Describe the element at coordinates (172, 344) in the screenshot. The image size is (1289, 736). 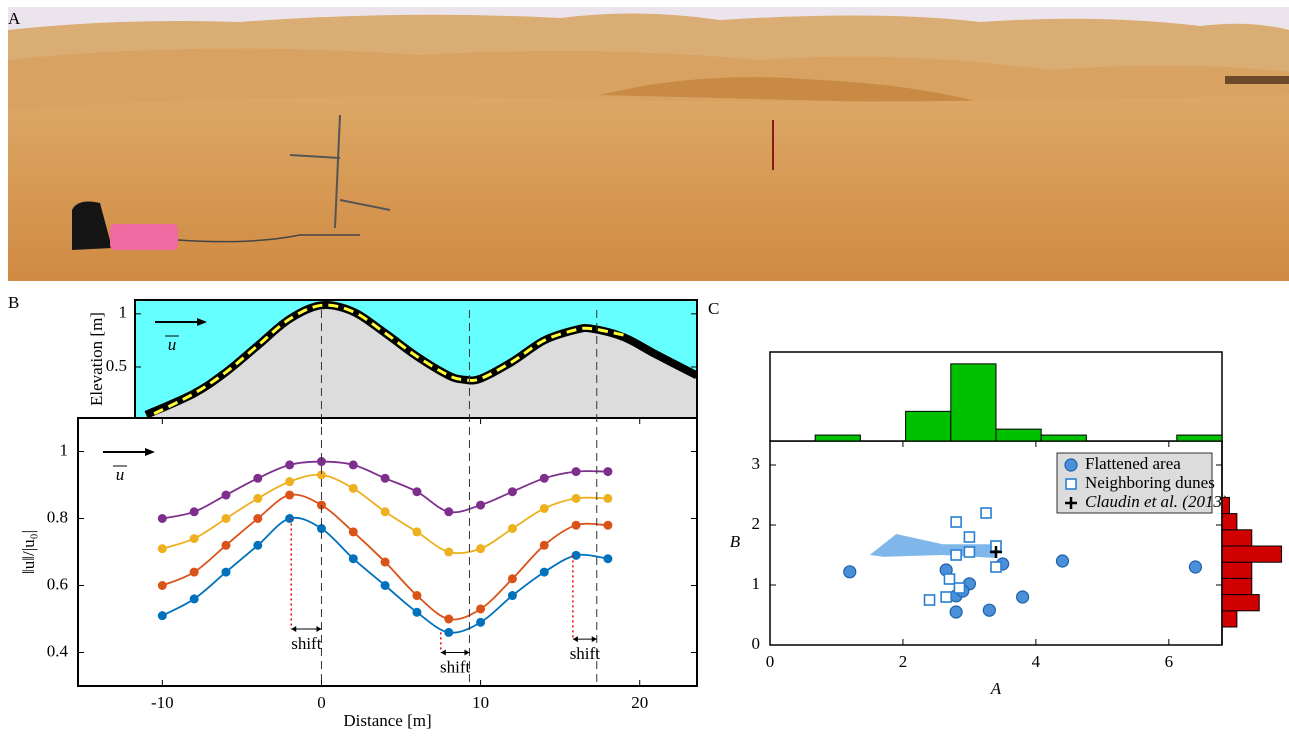
I see `arrow-label: u` at that location.